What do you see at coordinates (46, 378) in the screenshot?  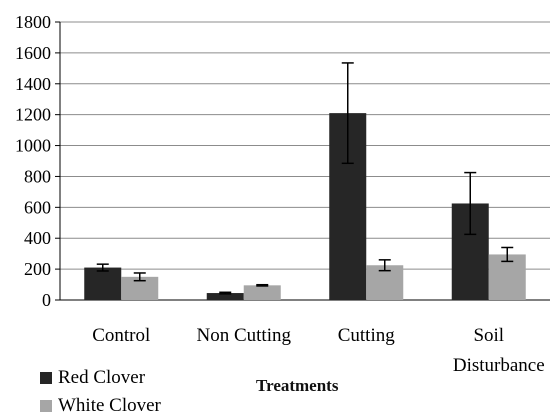 I see `legend-swatch-red-clover` at bounding box center [46, 378].